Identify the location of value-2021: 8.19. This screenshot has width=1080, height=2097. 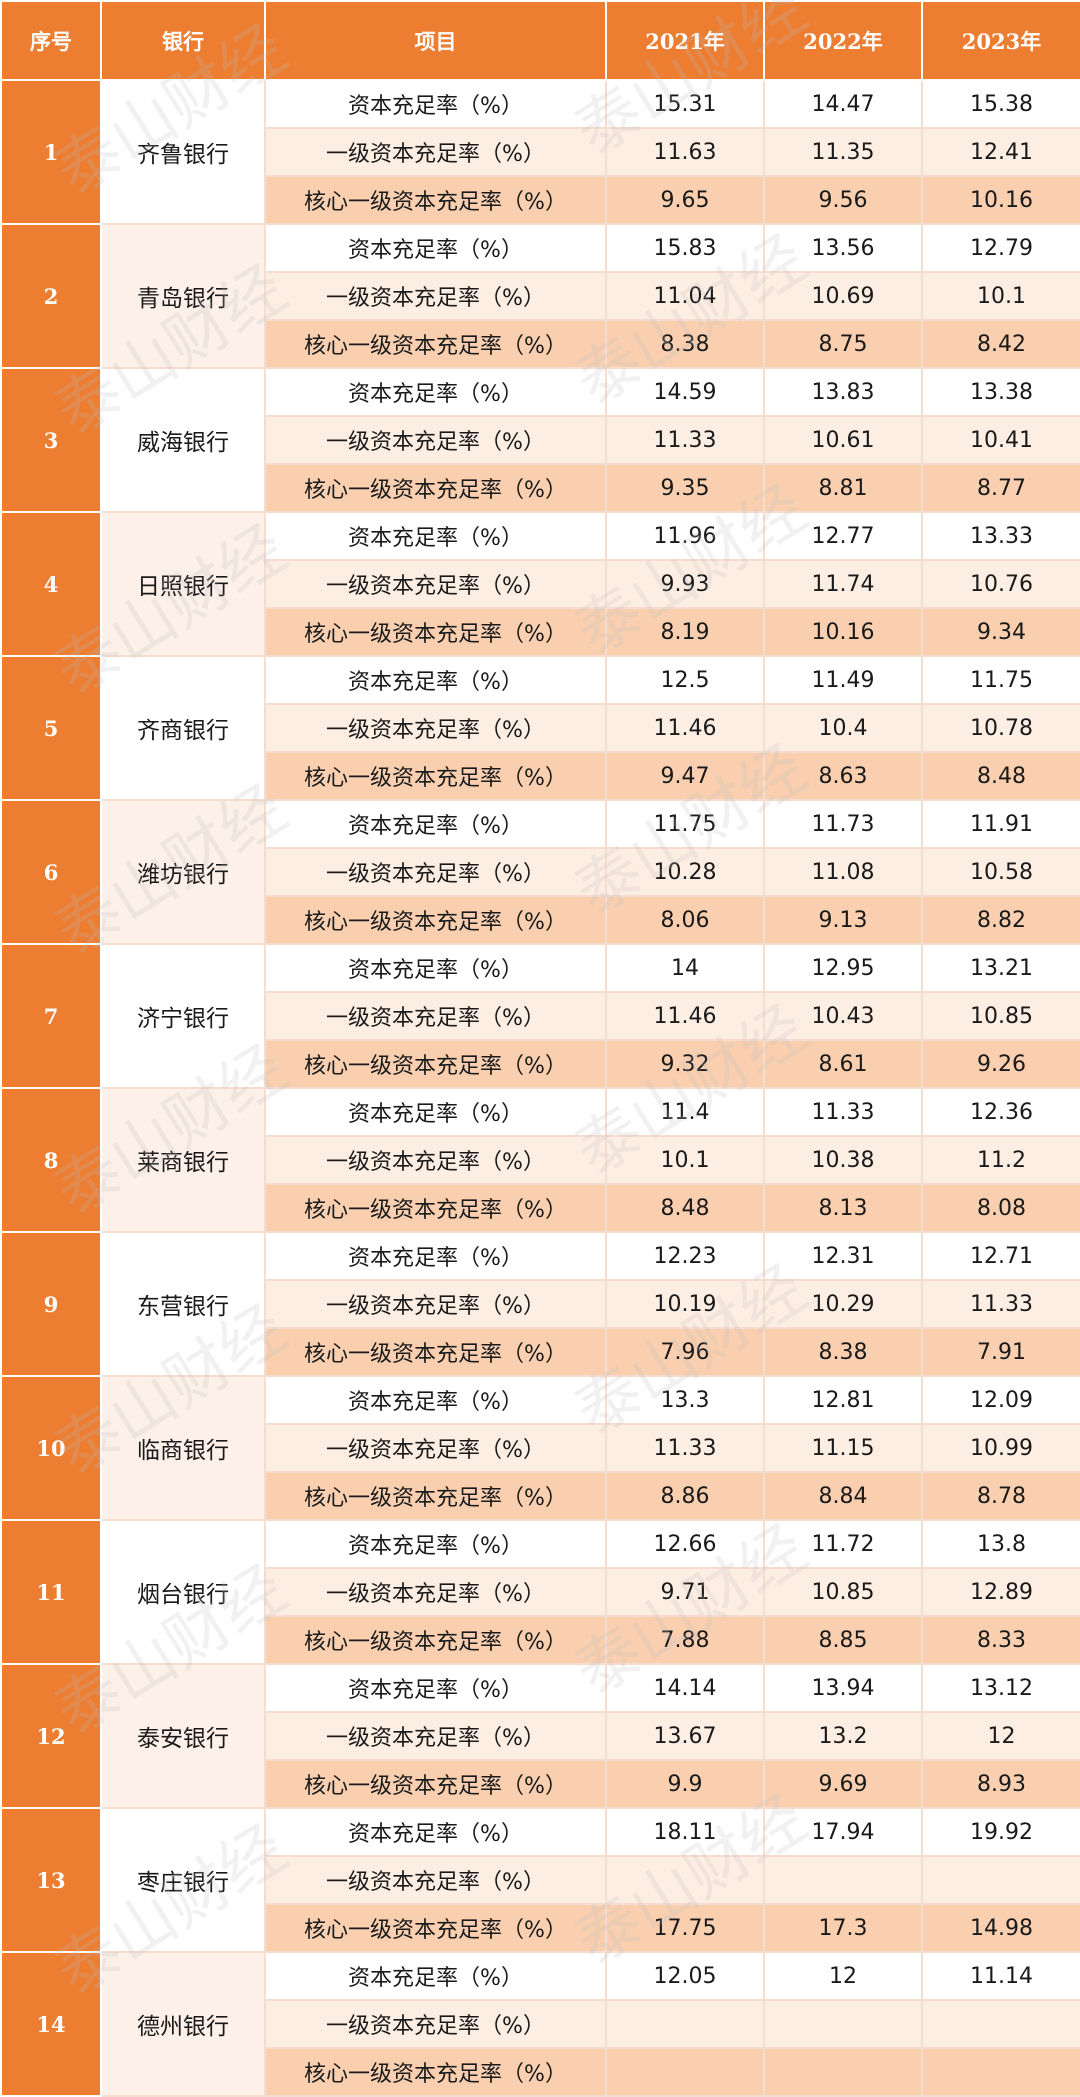
(685, 632).